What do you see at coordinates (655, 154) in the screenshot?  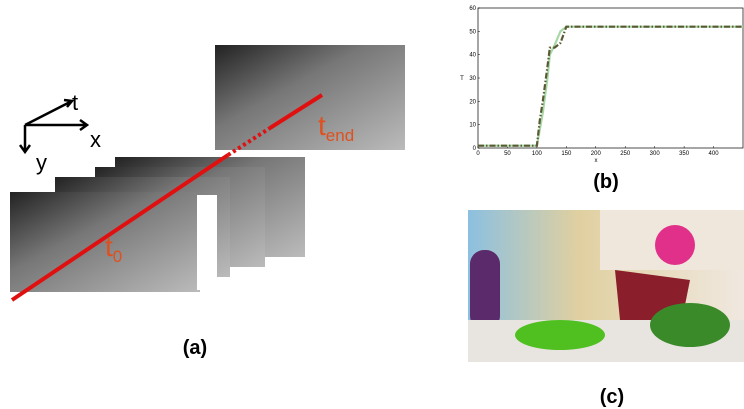 I see `x-tick-label: 300` at bounding box center [655, 154].